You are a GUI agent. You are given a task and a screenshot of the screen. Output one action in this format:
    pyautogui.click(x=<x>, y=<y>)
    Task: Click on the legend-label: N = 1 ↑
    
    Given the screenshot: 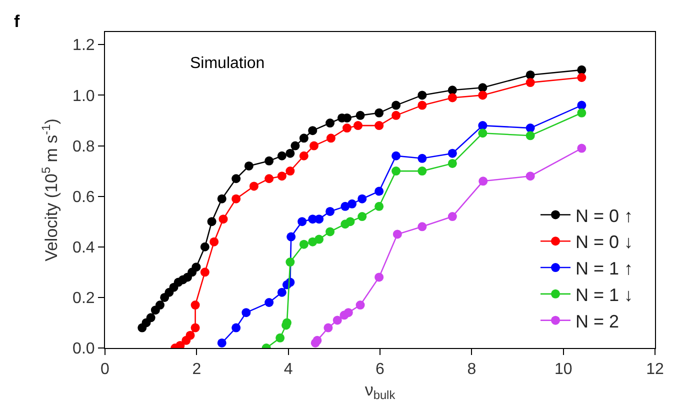 What is the action you would take?
    pyautogui.click(x=605, y=268)
    